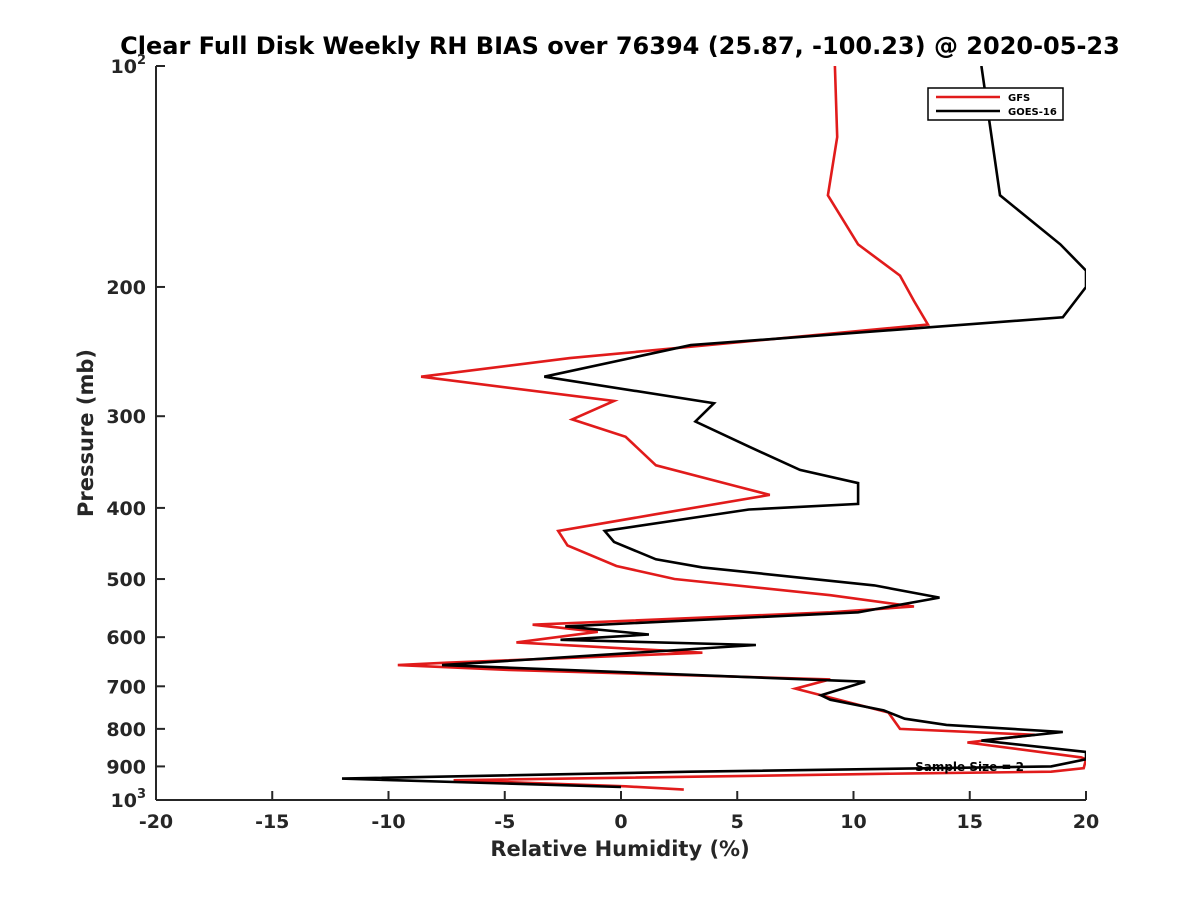  Describe the element at coordinates (504, 822) in the screenshot. I see `x-tick-label: -5` at that location.